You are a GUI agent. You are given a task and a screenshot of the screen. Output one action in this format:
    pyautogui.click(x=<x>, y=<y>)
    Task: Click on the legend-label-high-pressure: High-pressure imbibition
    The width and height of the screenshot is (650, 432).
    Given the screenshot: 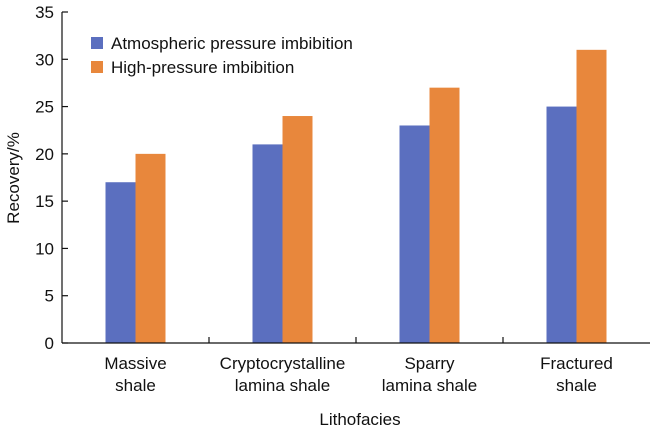 What is the action you would take?
    pyautogui.click(x=202, y=67)
    